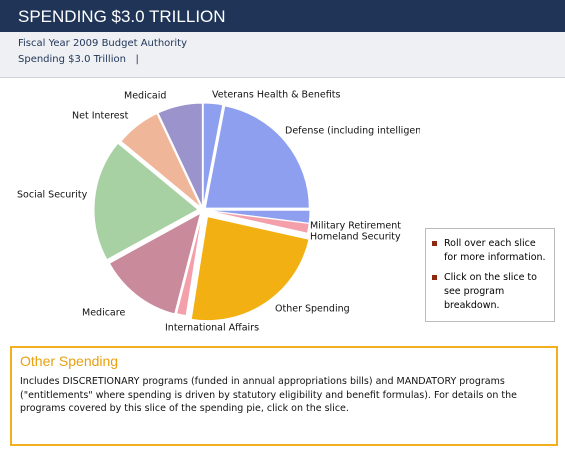 The image size is (565, 453). What do you see at coordinates (100, 116) in the screenshot?
I see `slice-label: Net Interest` at bounding box center [100, 116].